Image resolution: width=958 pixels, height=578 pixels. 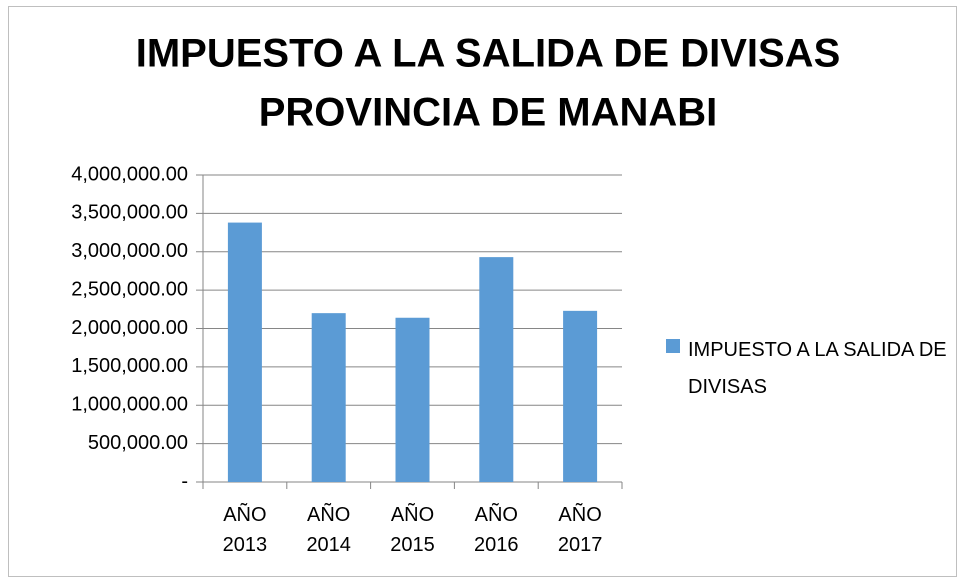 I want to click on y-tick-label: 2,500,000.00, so click(x=129, y=289).